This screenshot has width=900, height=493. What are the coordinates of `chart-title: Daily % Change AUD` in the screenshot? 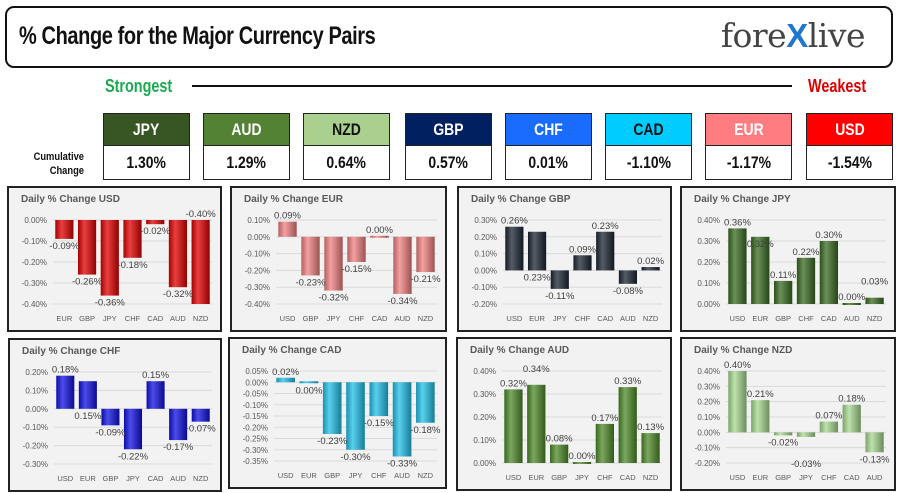 It's located at (520, 350).